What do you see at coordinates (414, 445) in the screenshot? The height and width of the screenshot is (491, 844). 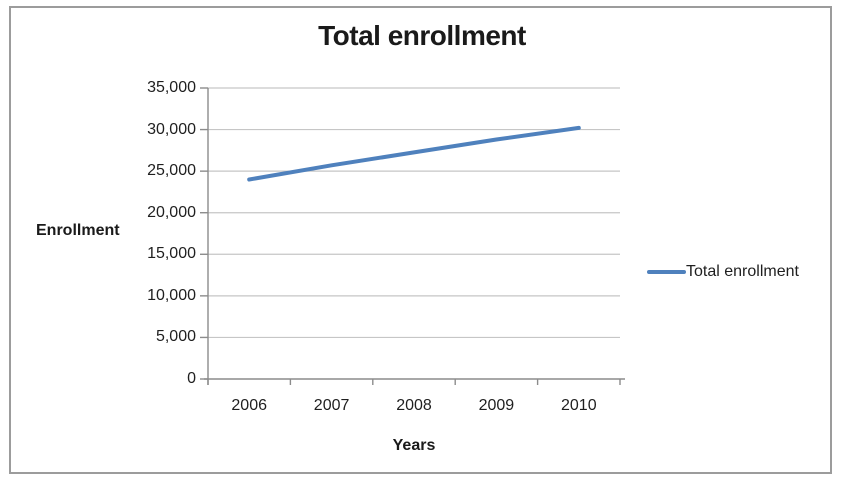 I see `x-axis-title: Years` at bounding box center [414, 445].